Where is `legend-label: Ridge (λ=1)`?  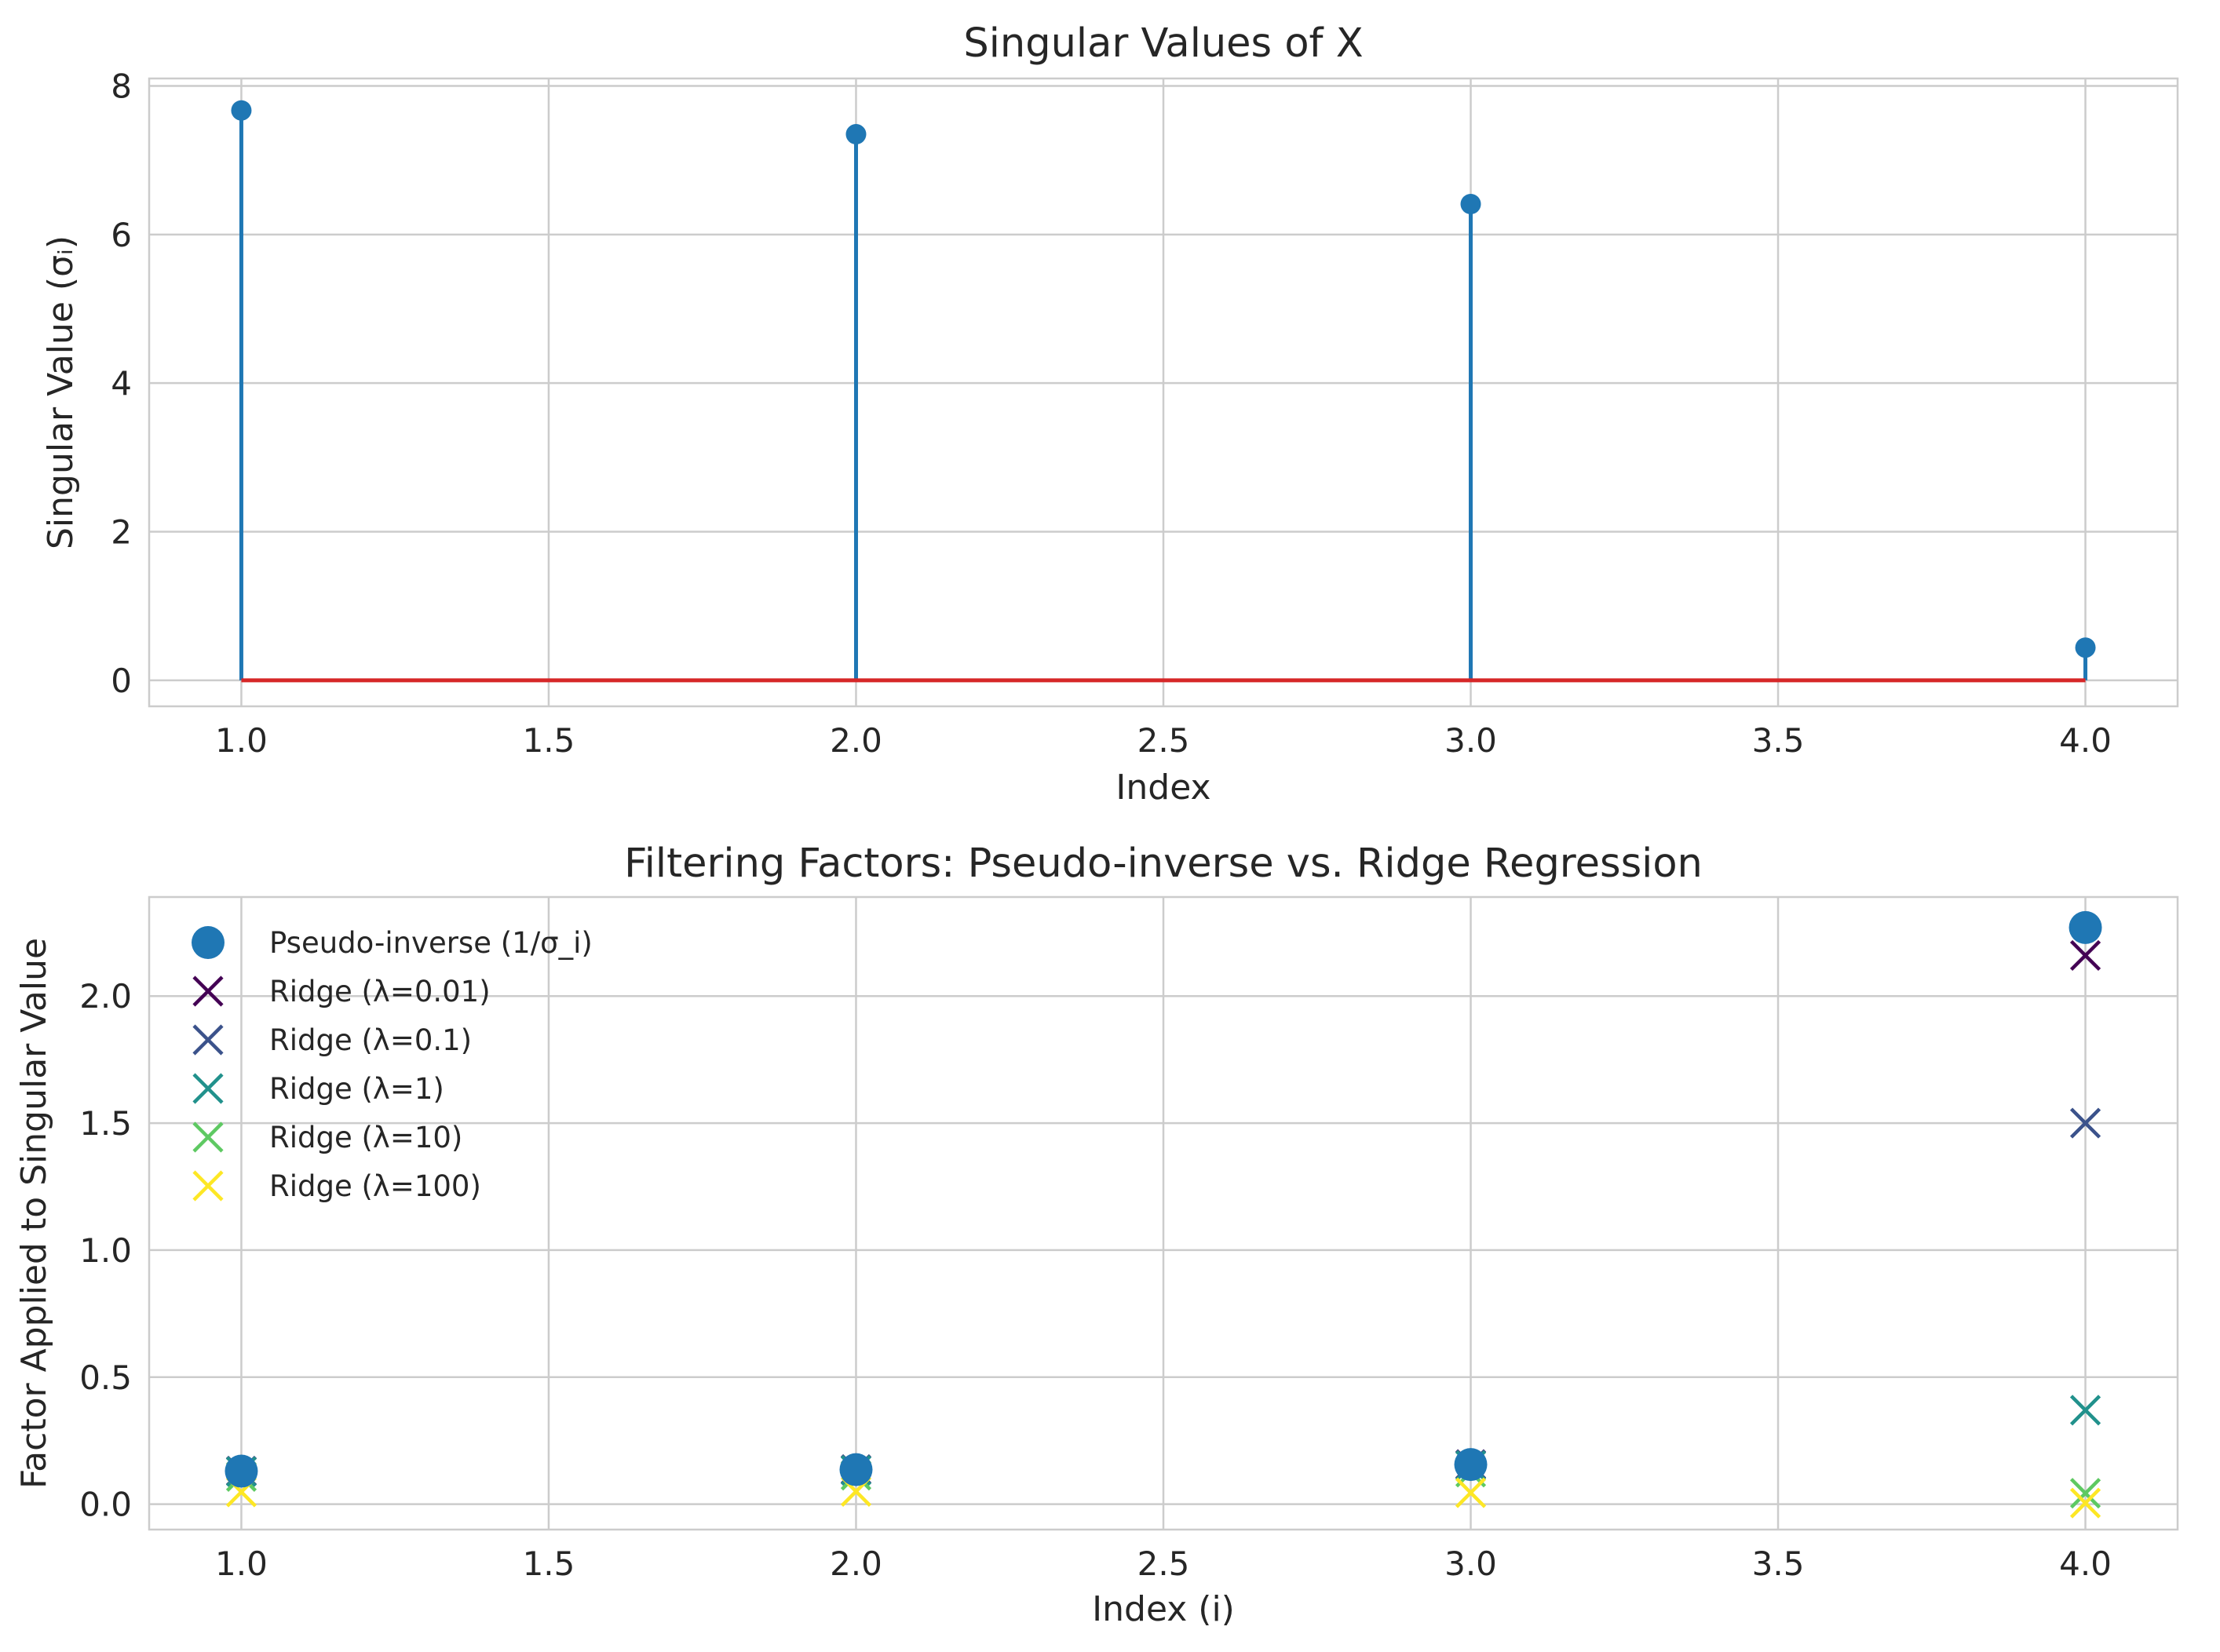
legend-label: Ridge (λ=1) is located at coordinates (356, 1089).